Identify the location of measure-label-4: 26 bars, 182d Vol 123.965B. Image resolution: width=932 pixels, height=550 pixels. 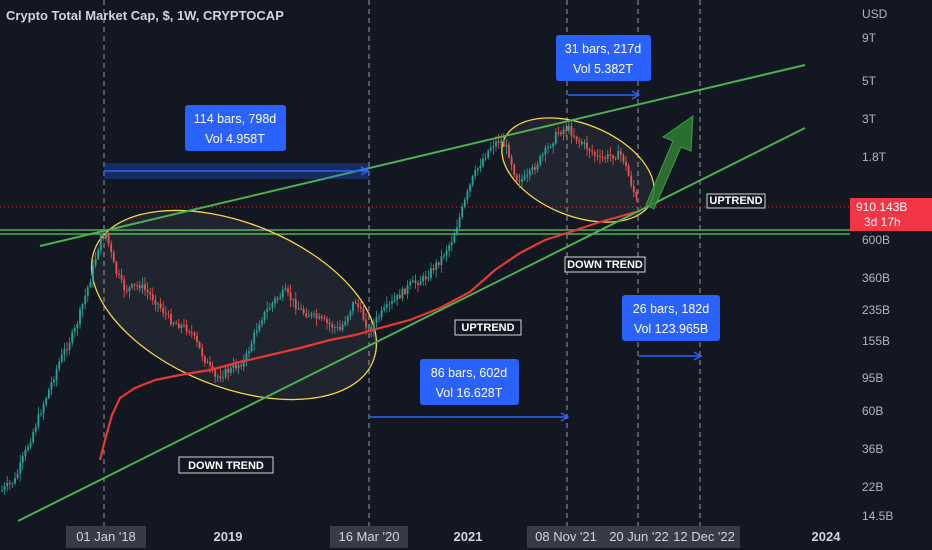
(671, 318).